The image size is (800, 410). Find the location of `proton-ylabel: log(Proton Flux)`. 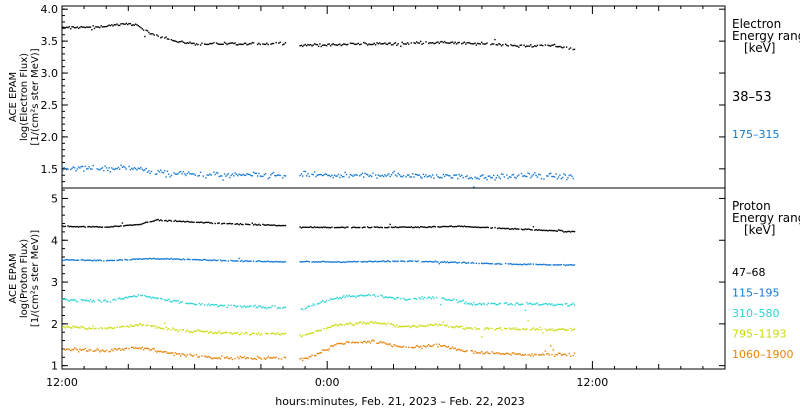

proton-ylabel: log(Proton Flux) is located at coordinates (24, 278).